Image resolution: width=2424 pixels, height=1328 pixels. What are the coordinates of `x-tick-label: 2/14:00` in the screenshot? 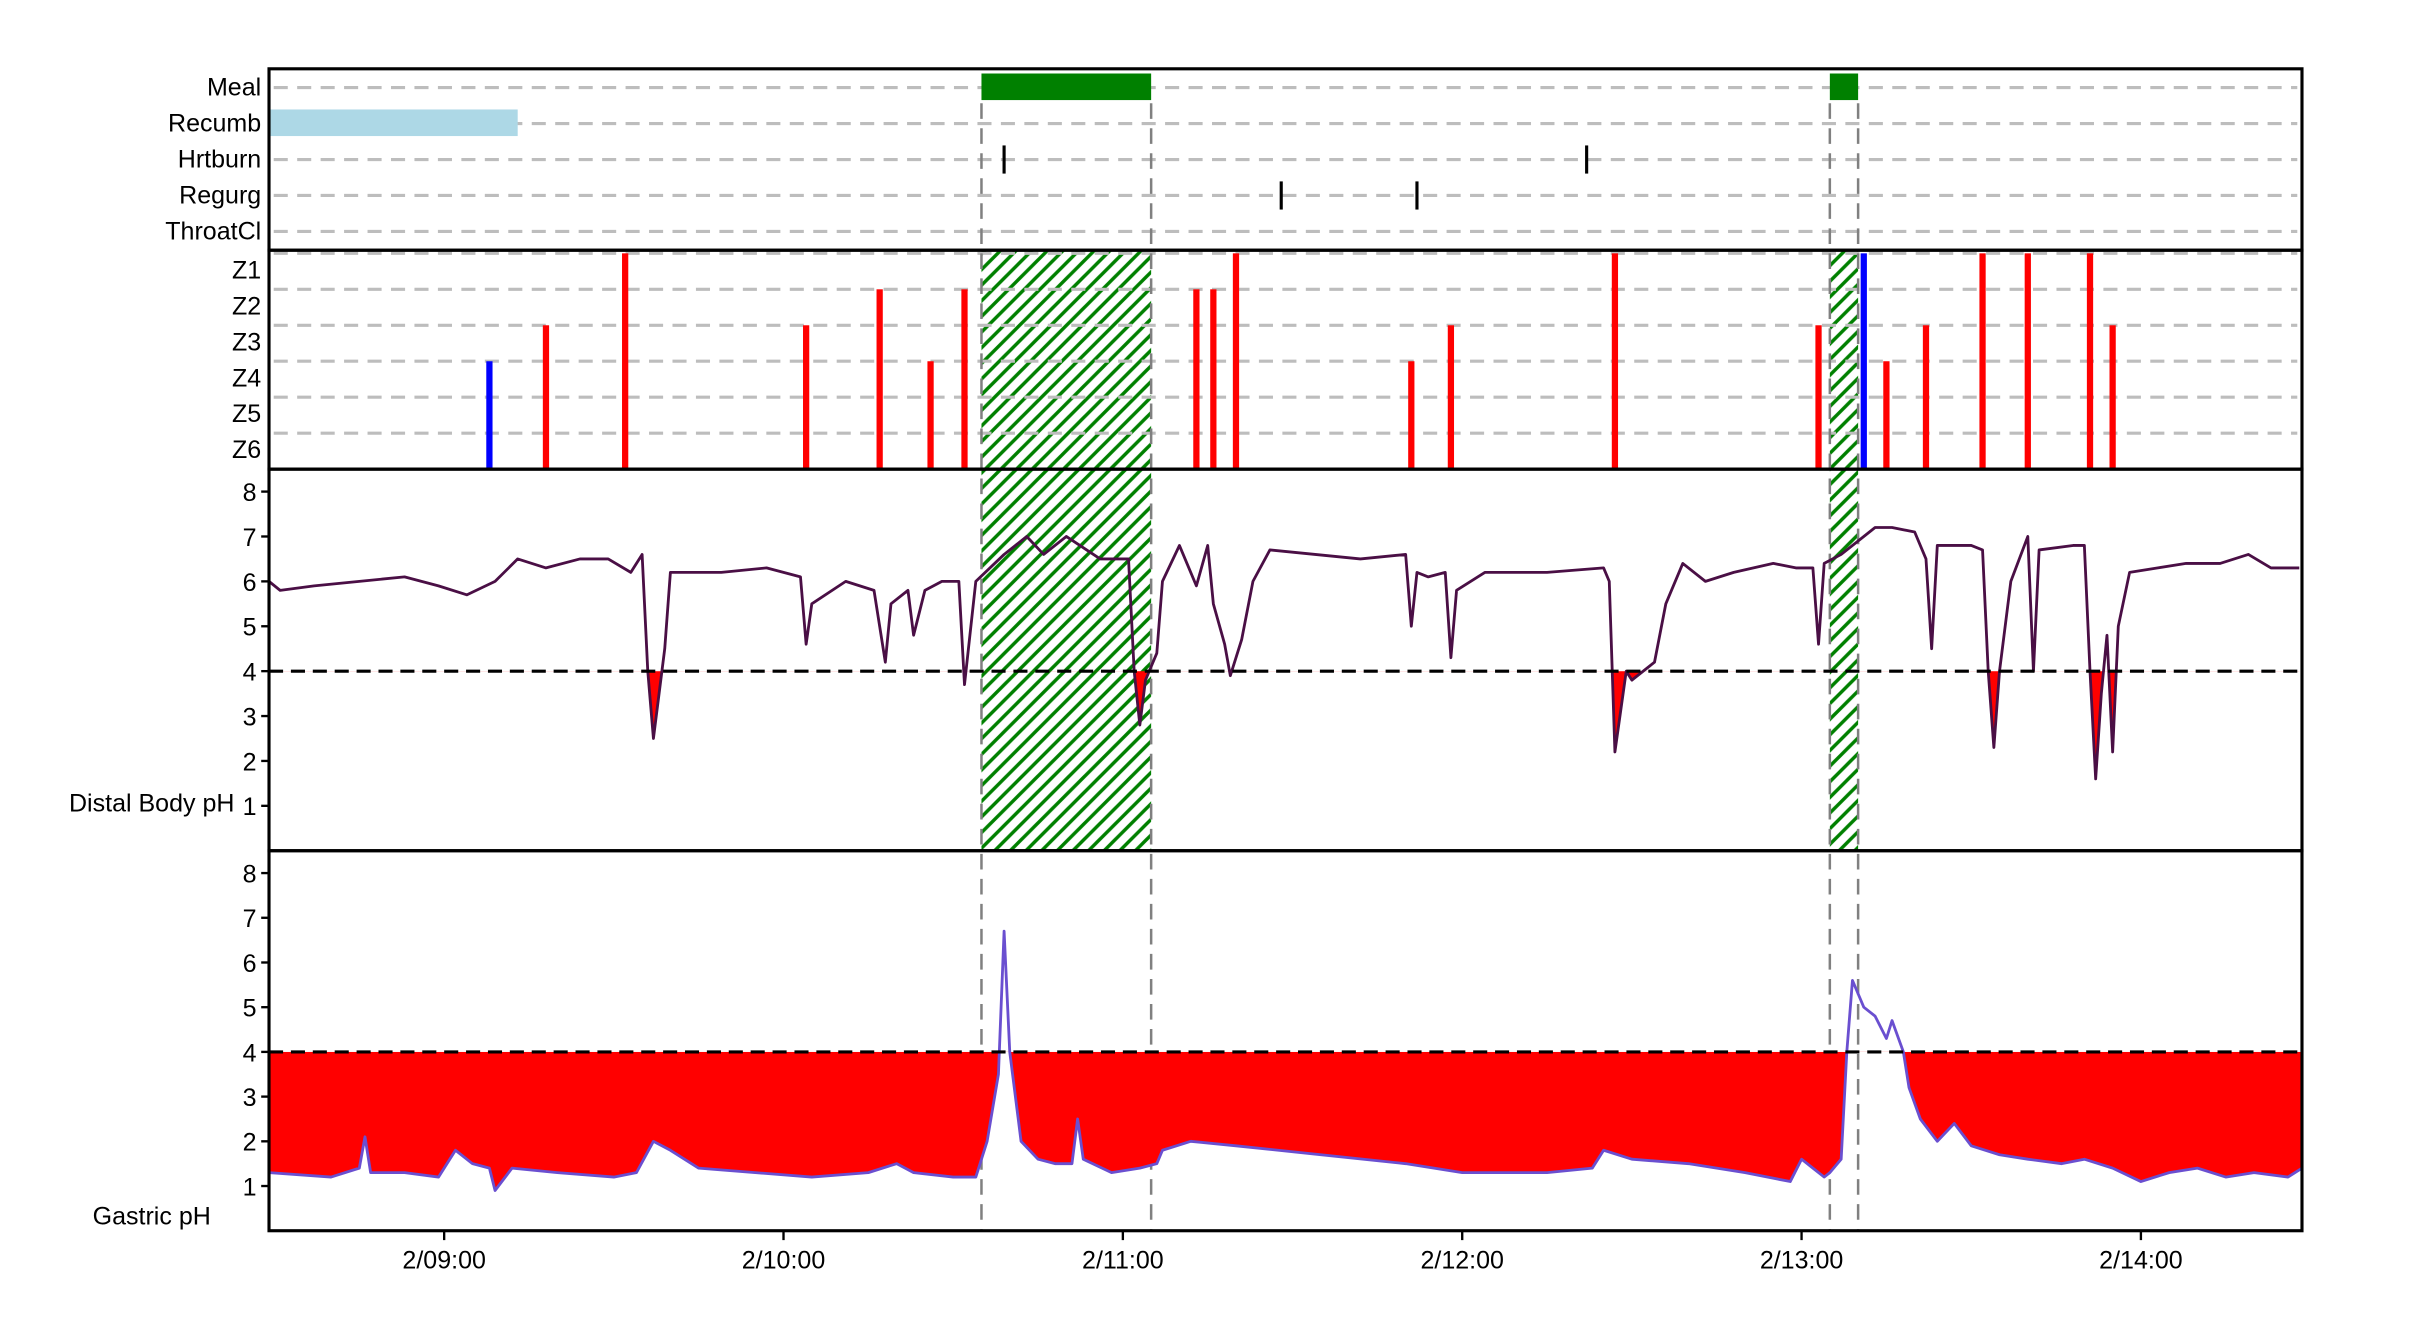 It's located at (2140, 1260).